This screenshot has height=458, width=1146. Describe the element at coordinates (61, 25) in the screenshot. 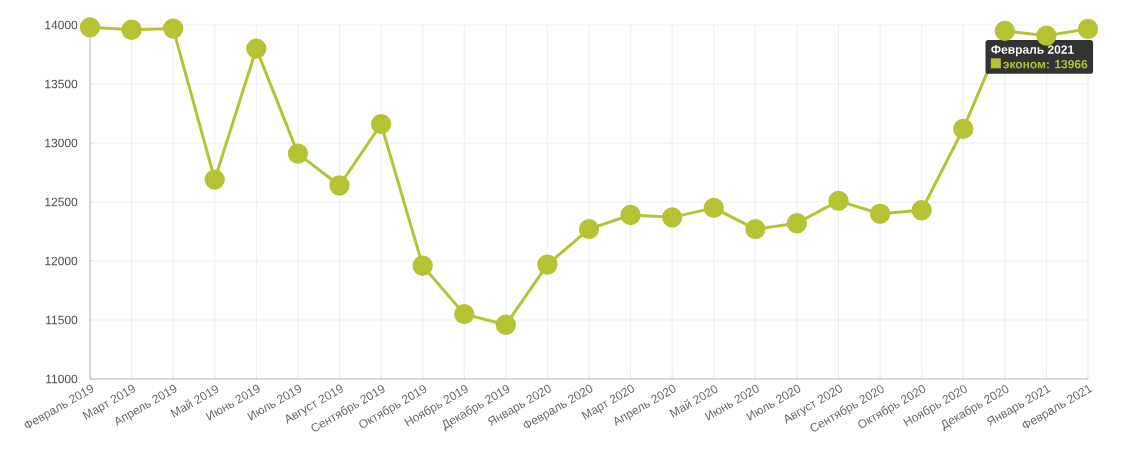

I see `y-tick-label: 14000` at that location.